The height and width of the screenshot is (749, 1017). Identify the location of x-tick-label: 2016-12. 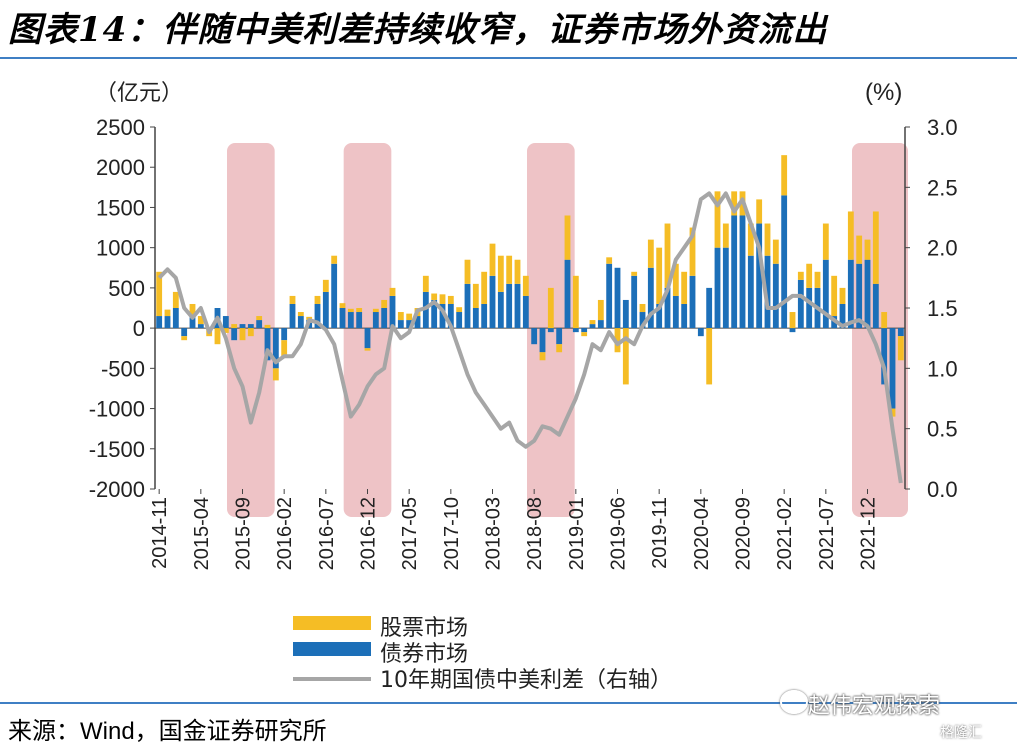
(369, 533).